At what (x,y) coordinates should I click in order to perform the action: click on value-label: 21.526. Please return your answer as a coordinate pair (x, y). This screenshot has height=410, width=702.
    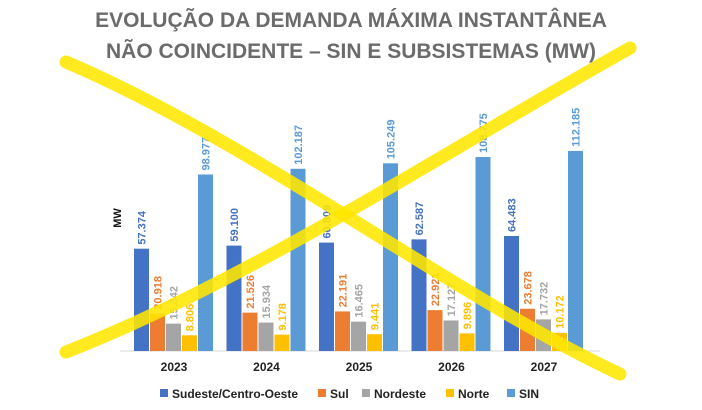
    Looking at the image, I should click on (251, 292).